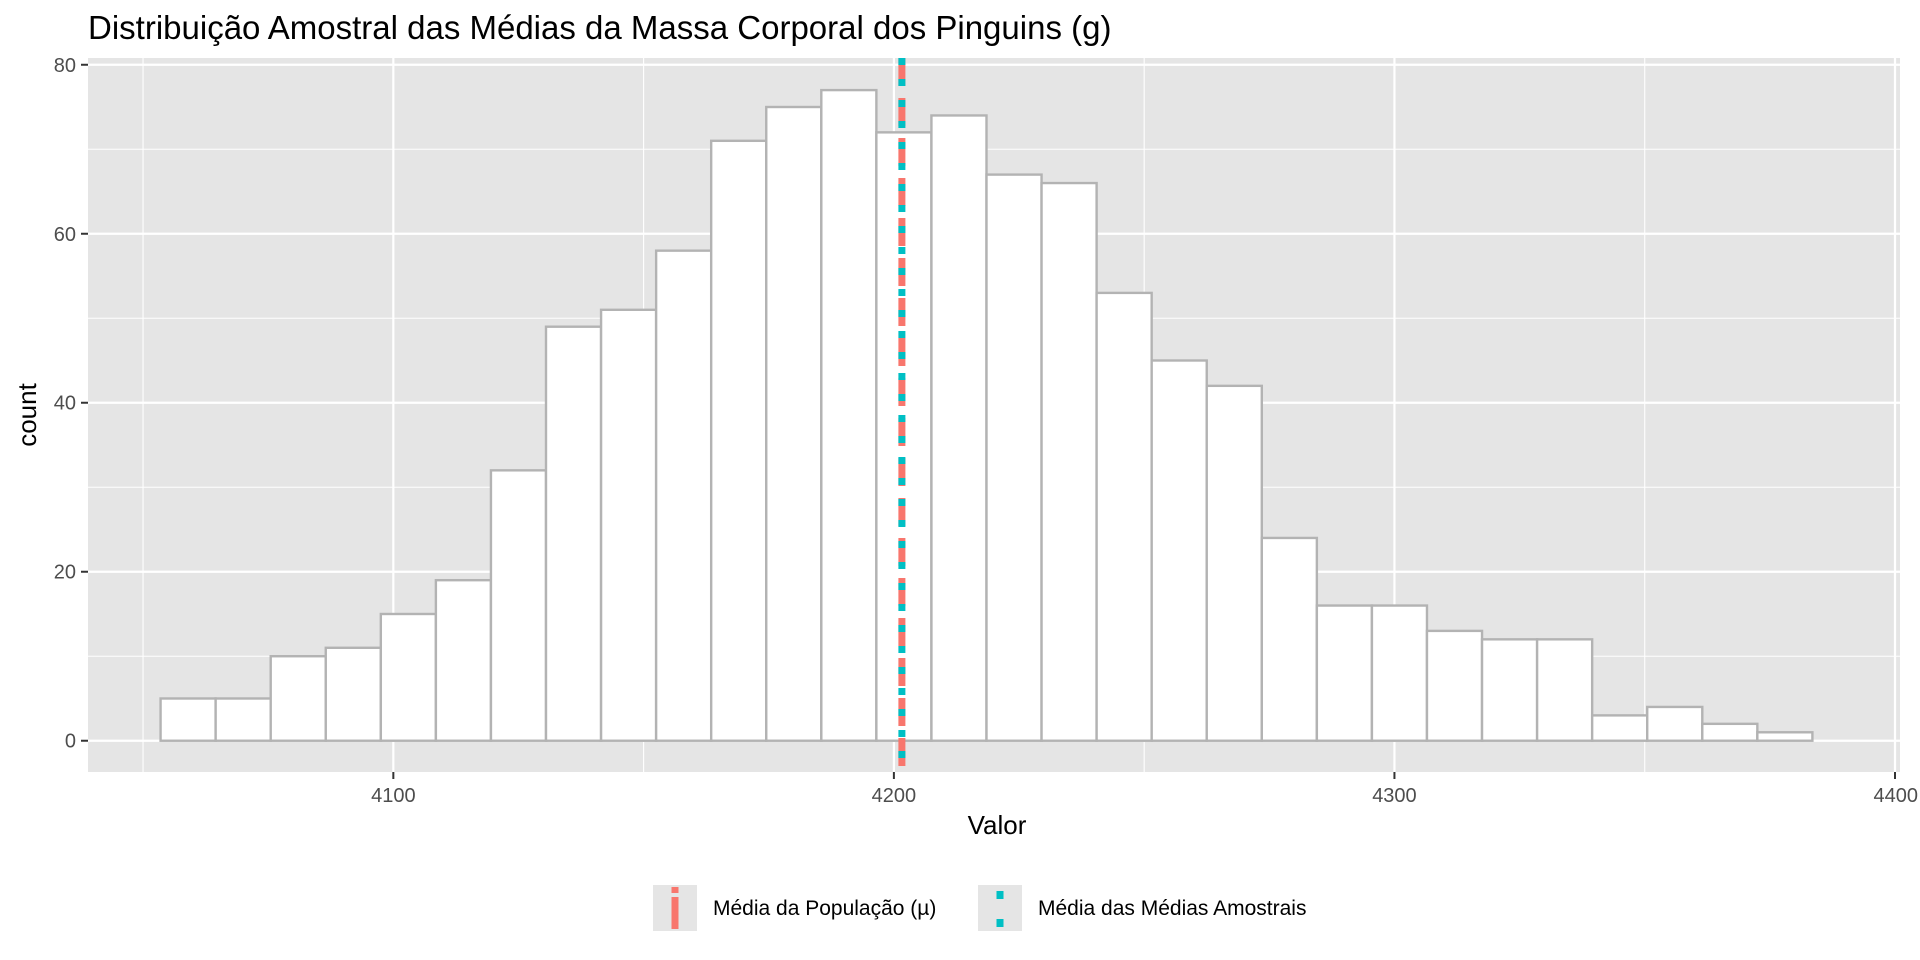 This screenshot has height=960, width=1920. I want to click on x-tick-label: 4100, so click(393, 796).